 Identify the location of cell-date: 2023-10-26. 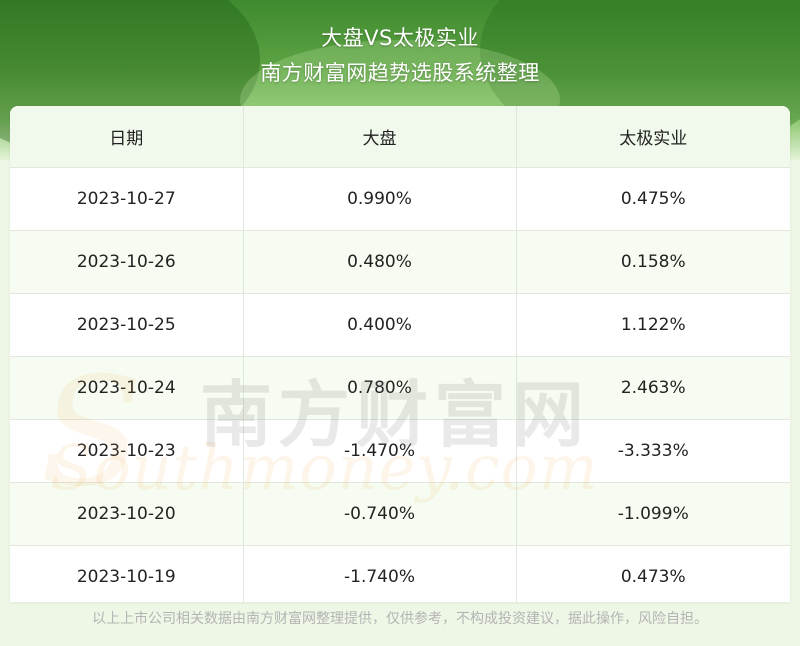
(126, 262).